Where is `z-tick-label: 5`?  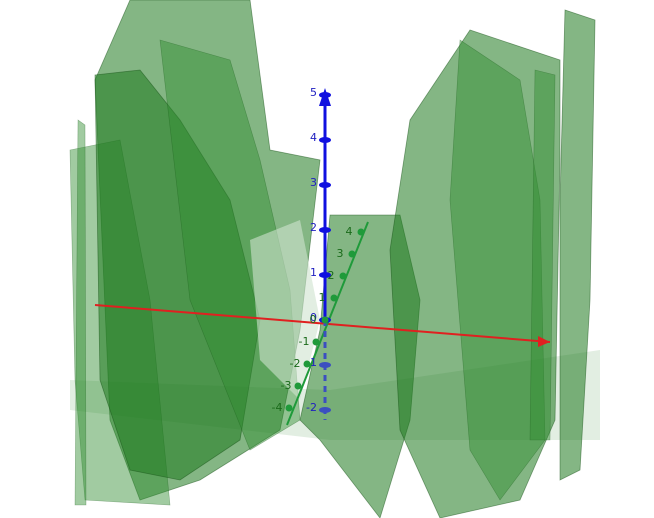
z-tick-label: 5 is located at coordinates (313, 92).